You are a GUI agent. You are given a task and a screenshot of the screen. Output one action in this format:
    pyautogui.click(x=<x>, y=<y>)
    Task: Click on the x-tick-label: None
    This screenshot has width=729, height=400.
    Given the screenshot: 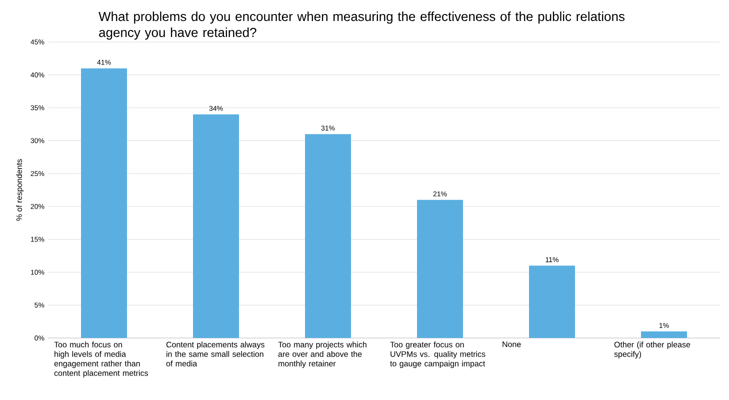 What is the action you would take?
    pyautogui.click(x=511, y=345)
    